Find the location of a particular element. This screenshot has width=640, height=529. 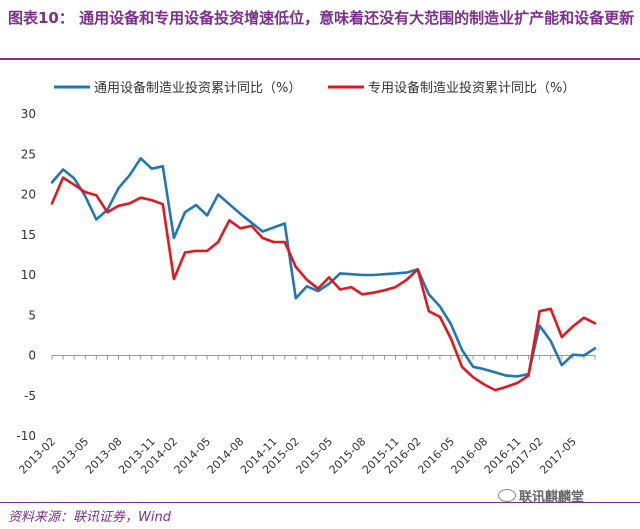

y-tick-label: 25 is located at coordinates (28, 154).